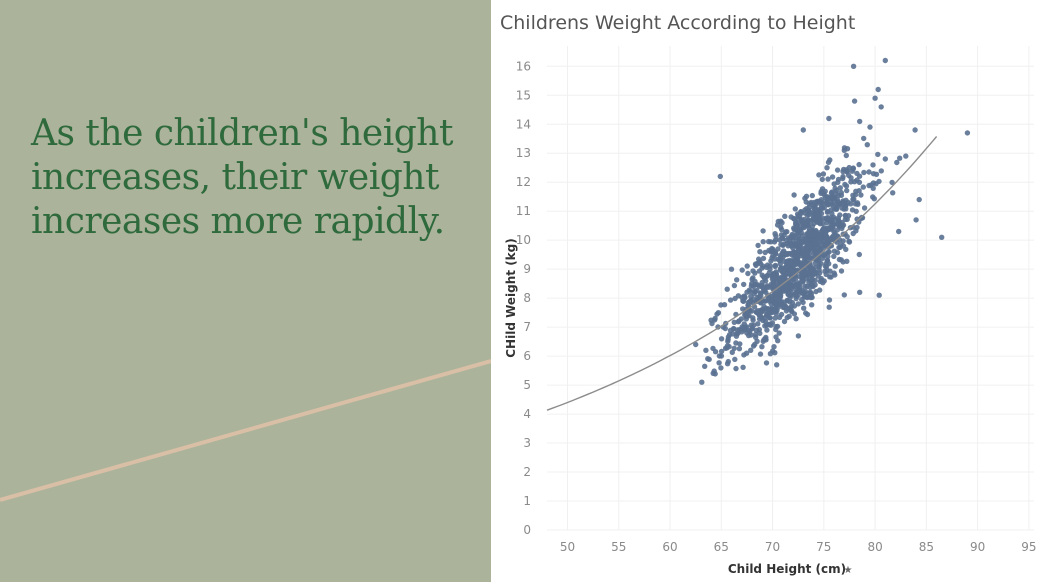 This screenshot has width=1039, height=582. I want to click on y-tick-label: 1, so click(527, 501).